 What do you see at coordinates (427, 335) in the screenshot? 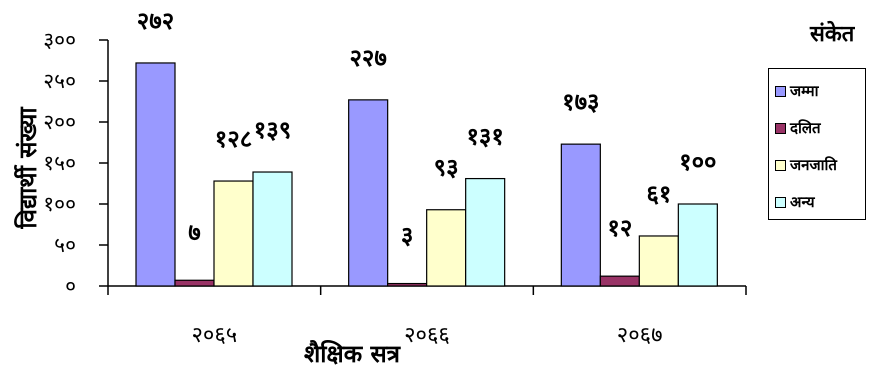
I see `x-tick-label: २०६६` at bounding box center [427, 335].